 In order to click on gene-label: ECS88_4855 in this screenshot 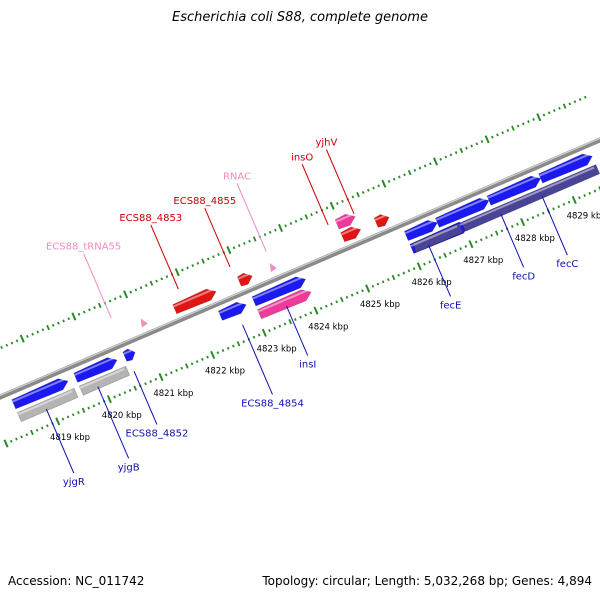, I will do `click(204, 201)`.